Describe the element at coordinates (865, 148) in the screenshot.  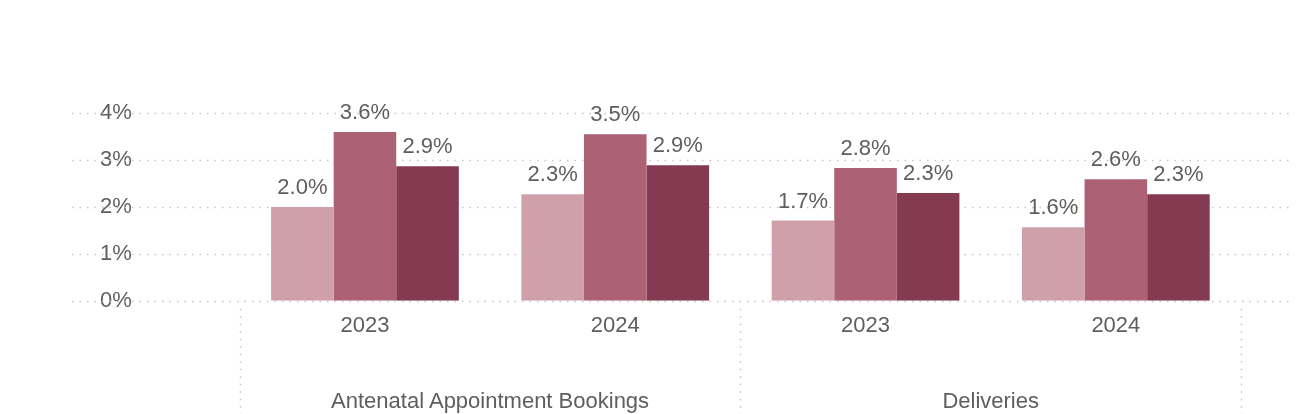
I see `data-label: 2.8%` at that location.